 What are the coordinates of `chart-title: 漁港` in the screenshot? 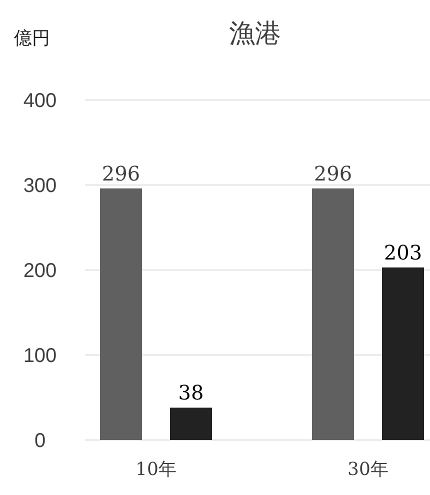 It's located at (255, 34).